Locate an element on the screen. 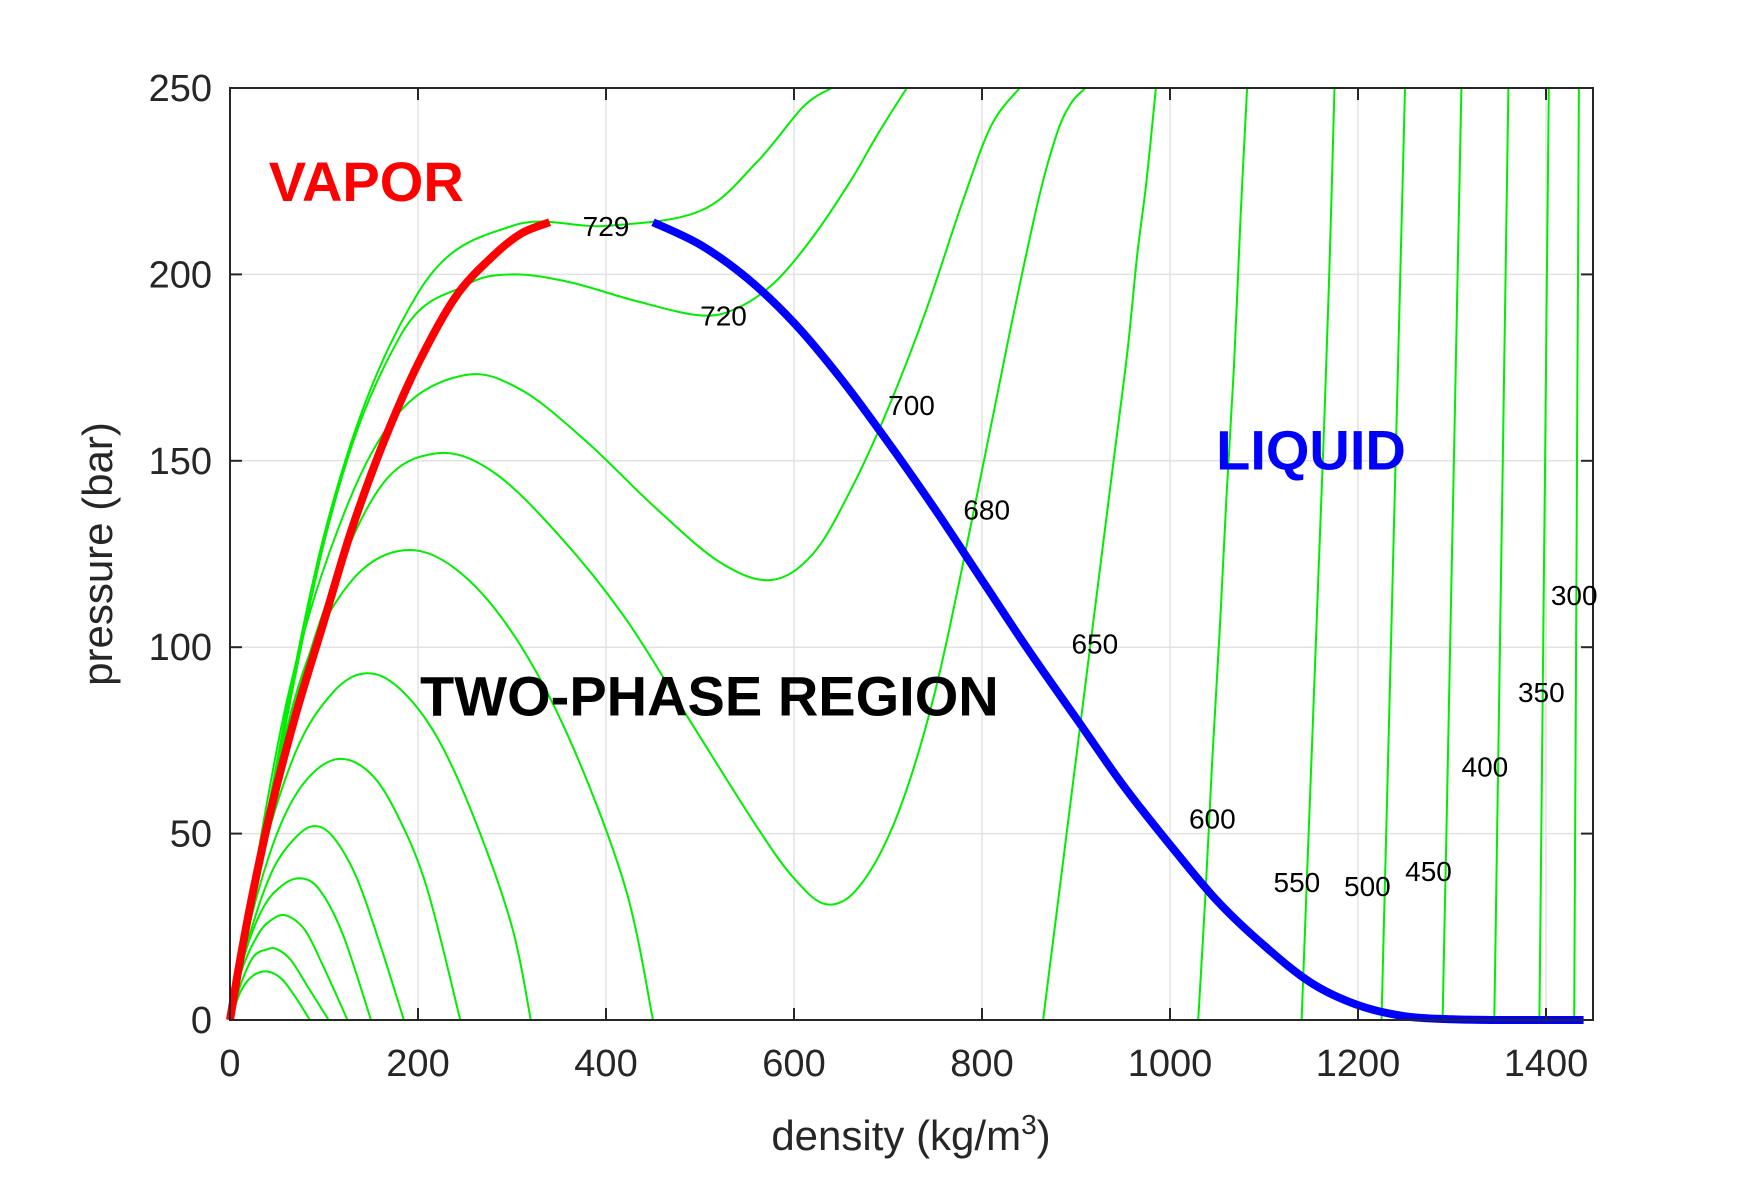 This screenshot has width=1753, height=1187. y-axis-title: pressure (bar) is located at coordinates (97, 554).